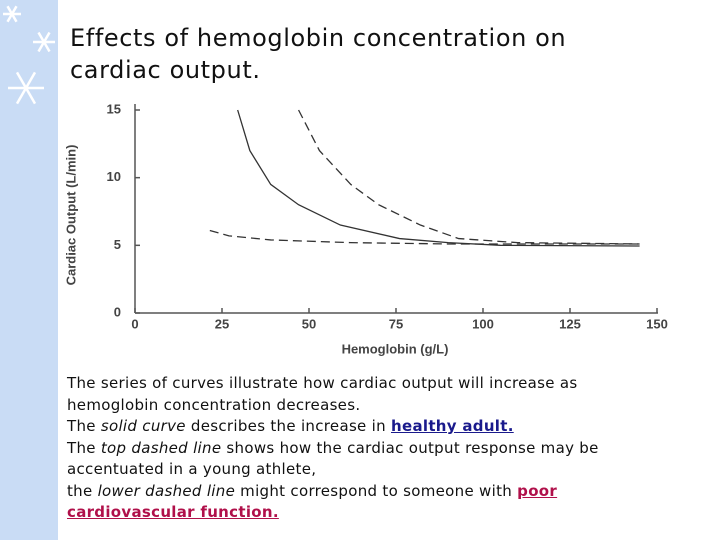  What do you see at coordinates (222, 323) in the screenshot?
I see `x-tick-label: 25` at bounding box center [222, 323].